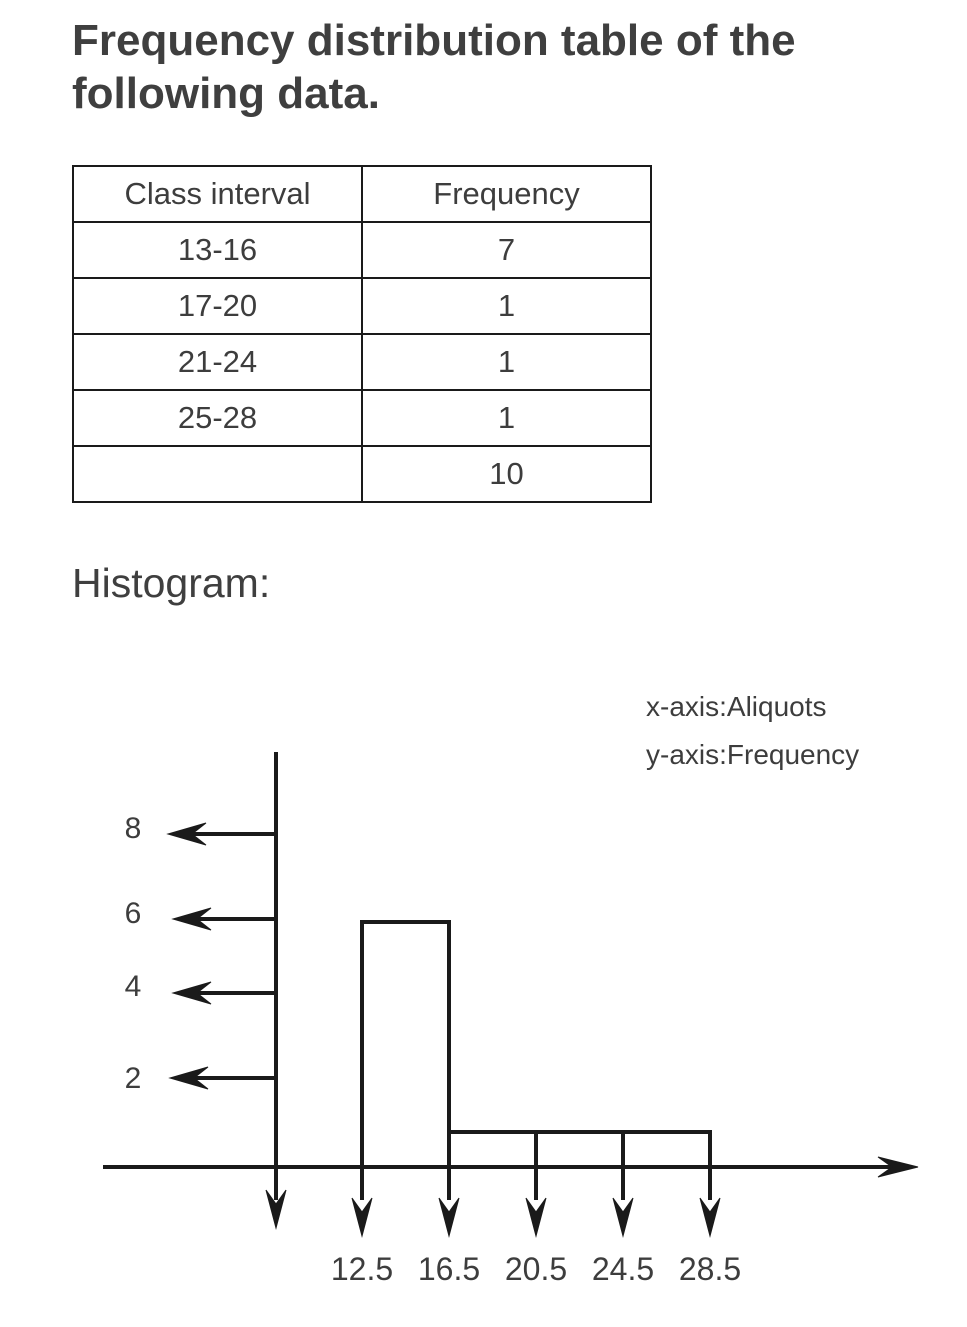 Image resolution: width=967 pixels, height=1327 pixels. I want to click on y-axis-arrow, so click(276, 1209).